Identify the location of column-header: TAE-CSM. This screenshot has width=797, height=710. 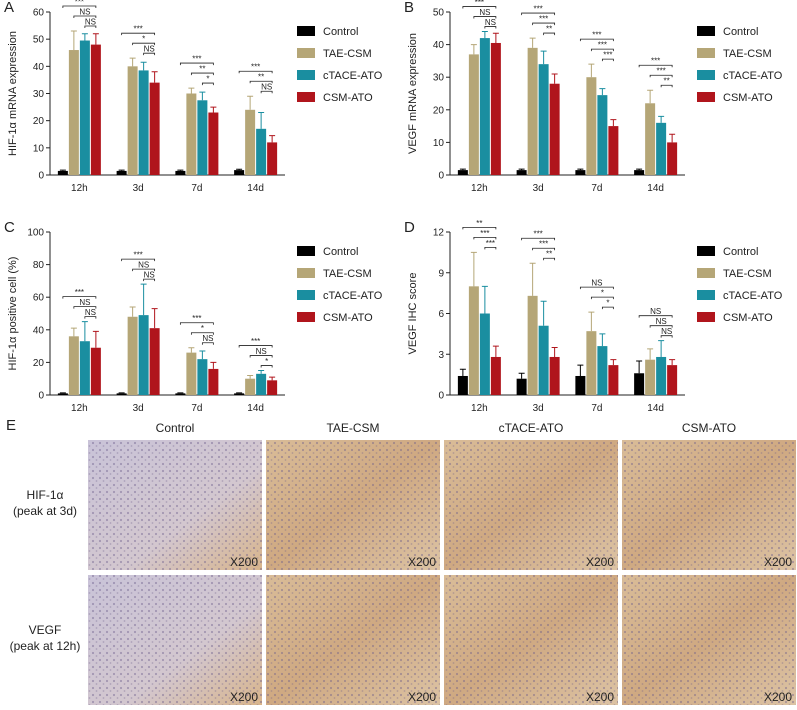
(352, 428).